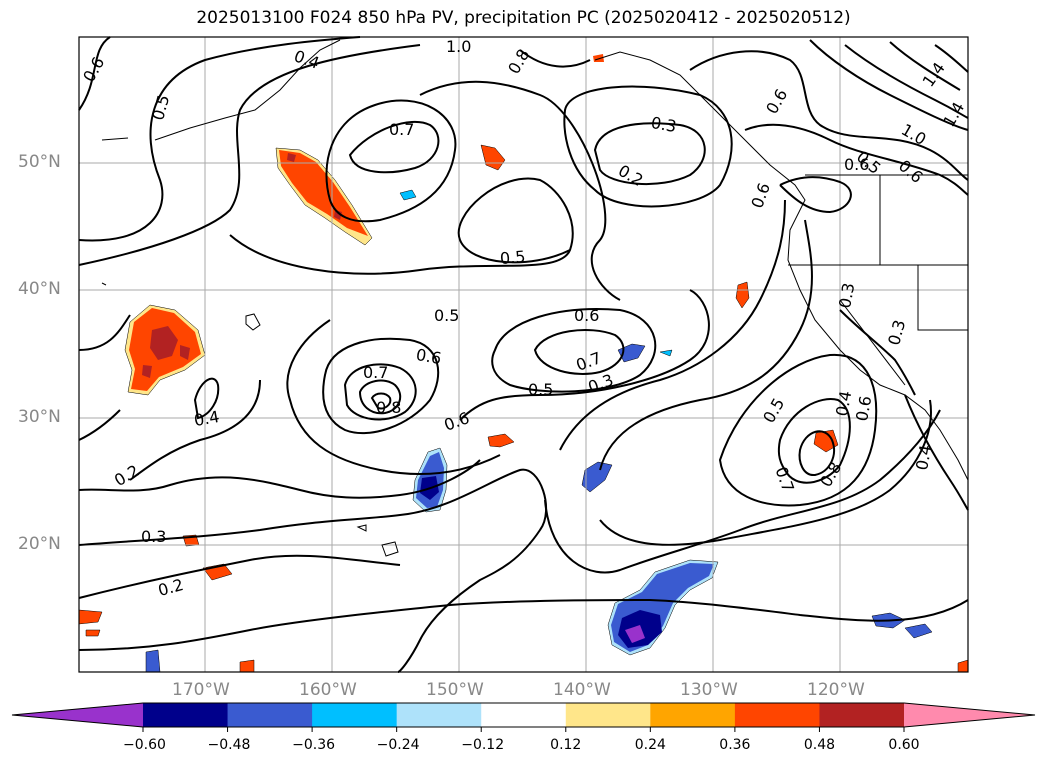 Image resolution: width=1047 pixels, height=765 pixels. What do you see at coordinates (247, 90) in the screenshot?
I see `alaska-coast` at bounding box center [247, 90].